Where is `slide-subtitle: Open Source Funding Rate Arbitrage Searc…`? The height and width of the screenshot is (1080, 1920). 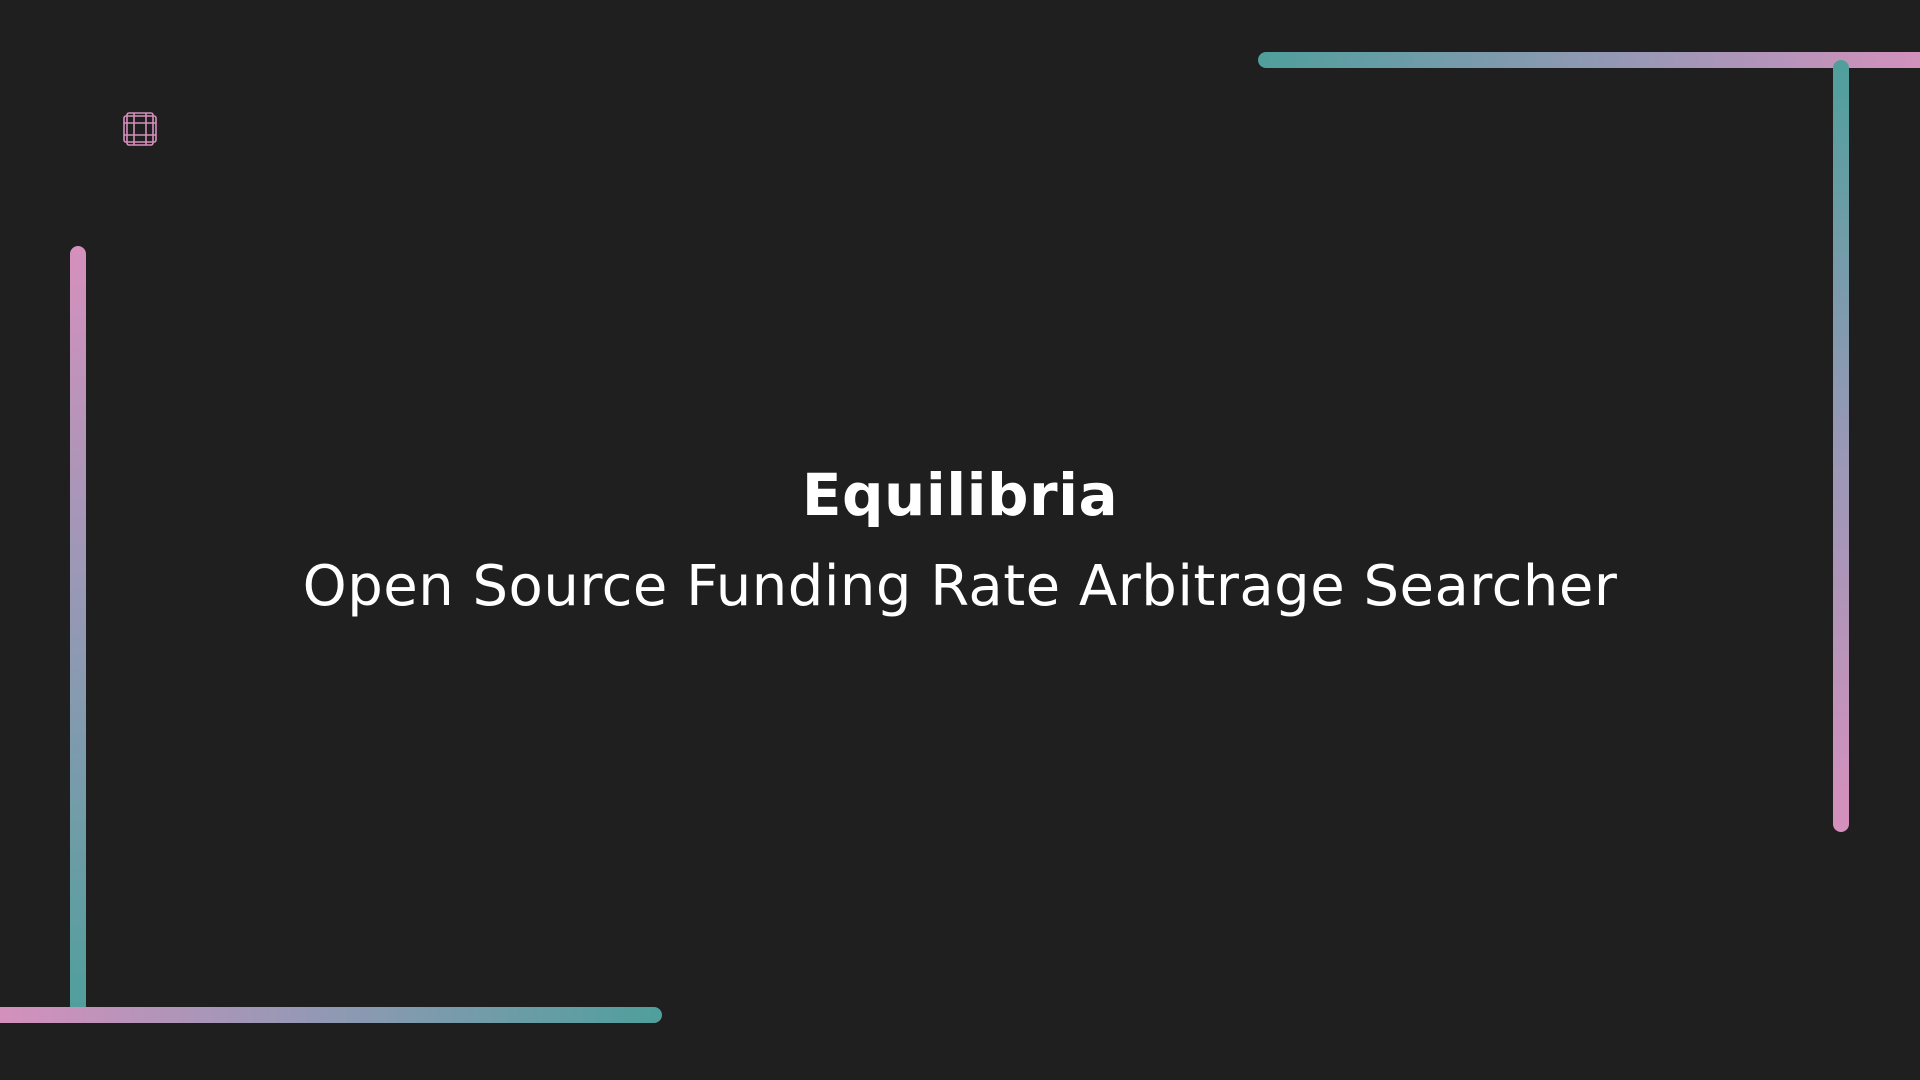
slide-subtitle: Open Source Funding Rate Arbitrage Searc… is located at coordinates (960, 586).